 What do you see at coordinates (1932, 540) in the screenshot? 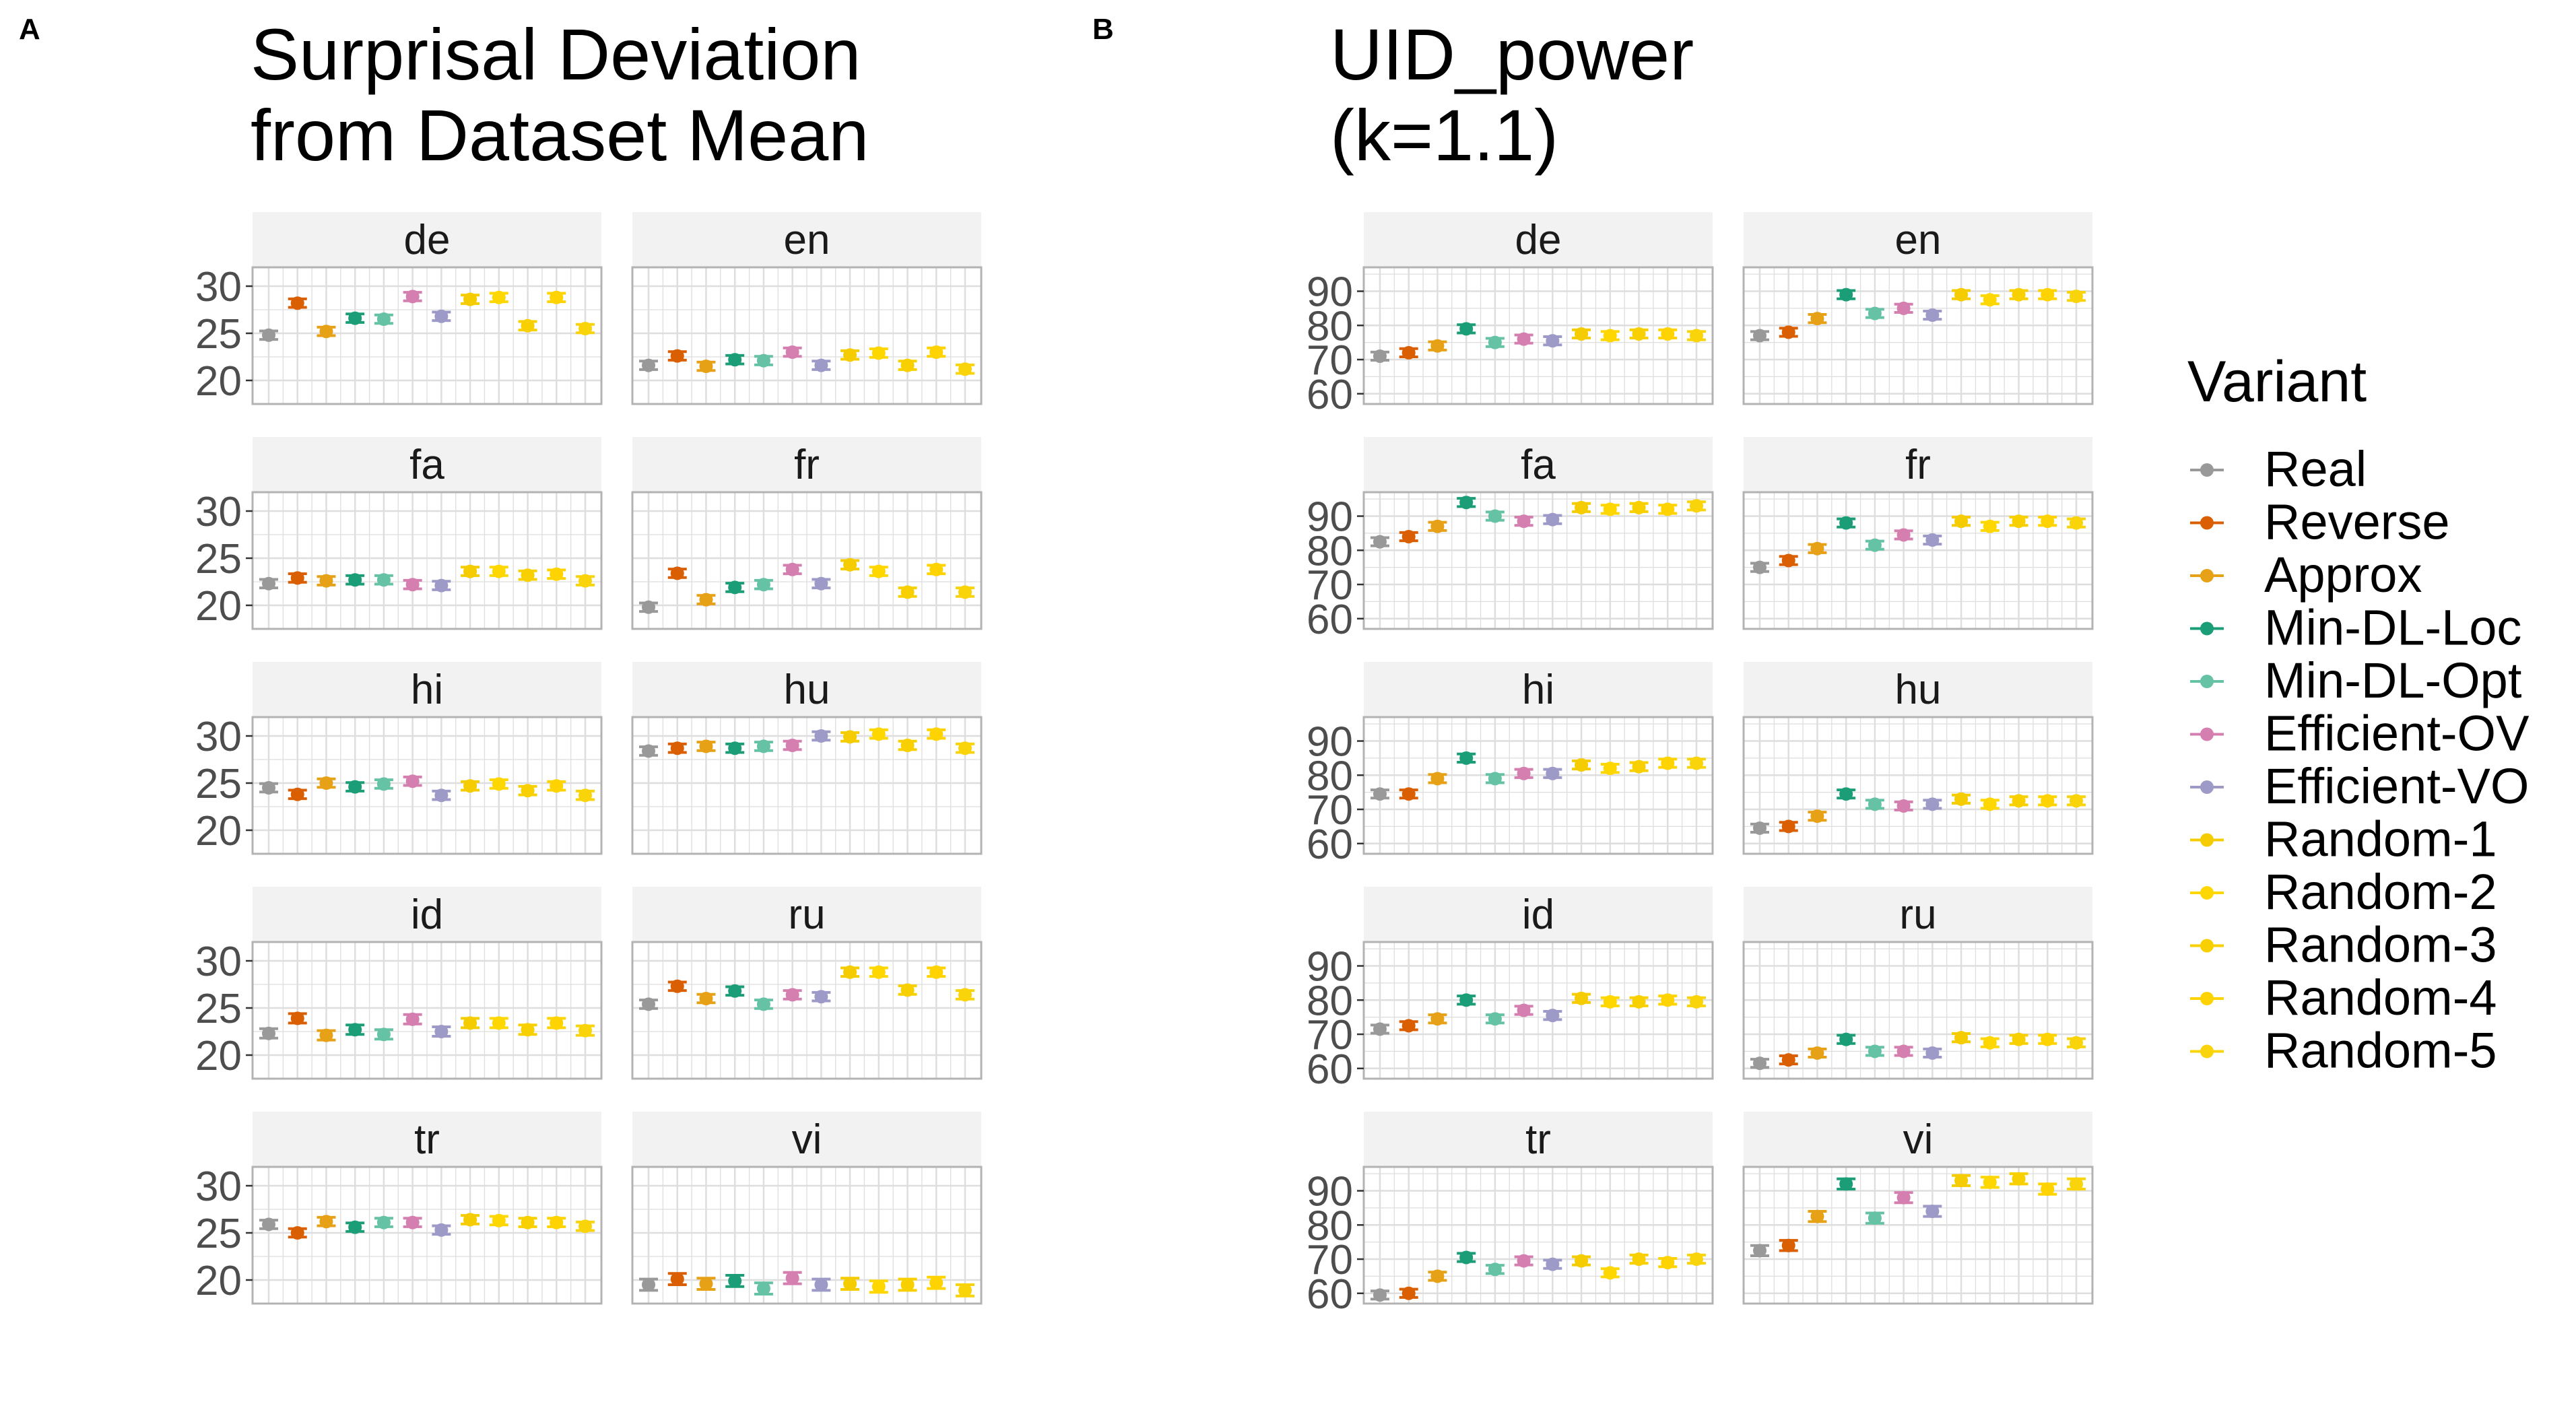
I see `point-efficient-vo` at bounding box center [1932, 540].